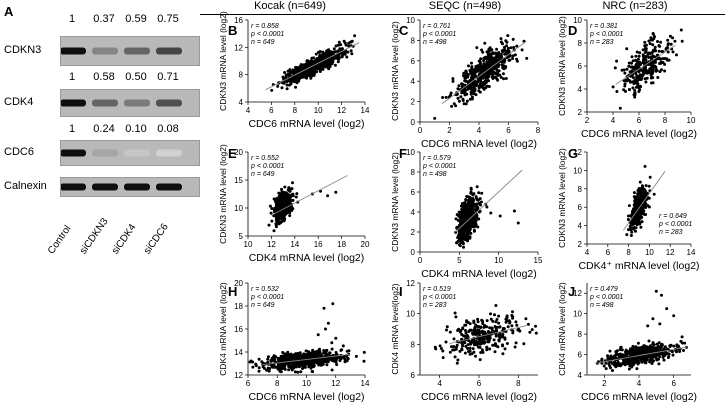 This screenshot has width=728, height=417. What do you see at coordinates (638, 266) in the screenshot?
I see `x-axis-label: CDK4⁺ mRNA level (log2)` at bounding box center [638, 266].